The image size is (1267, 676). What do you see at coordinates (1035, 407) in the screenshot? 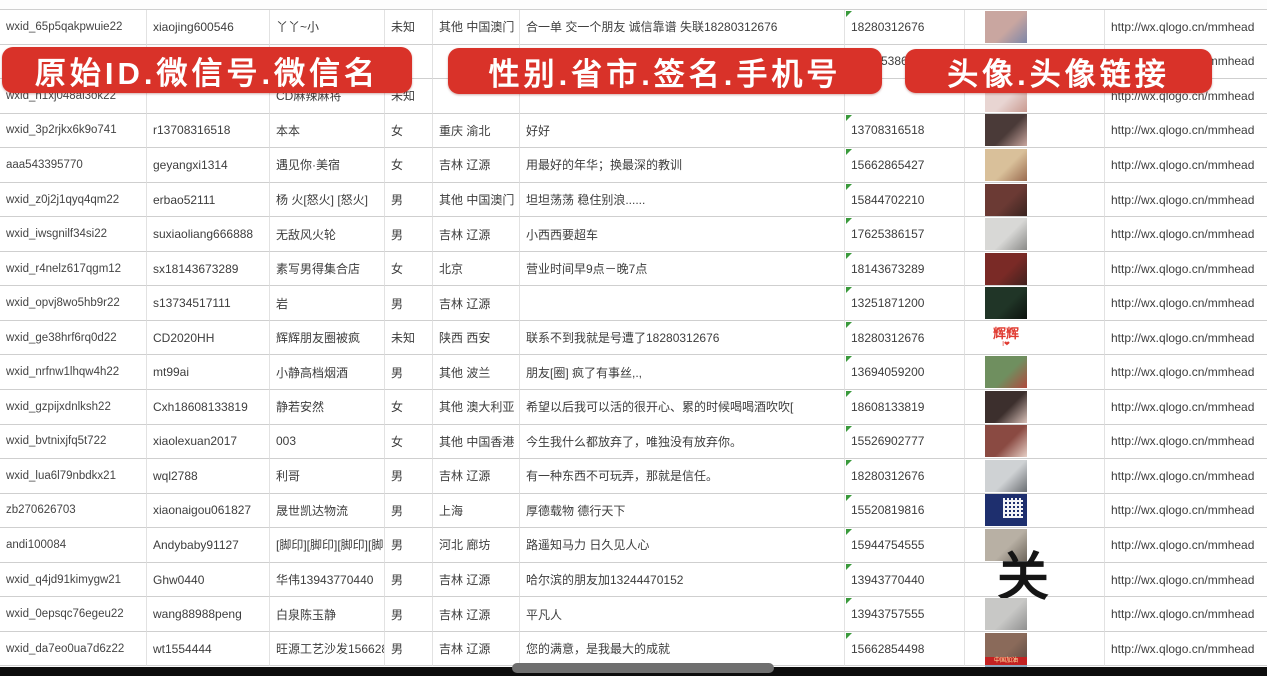
I see `cell-avatar-r12` at bounding box center [1035, 407].